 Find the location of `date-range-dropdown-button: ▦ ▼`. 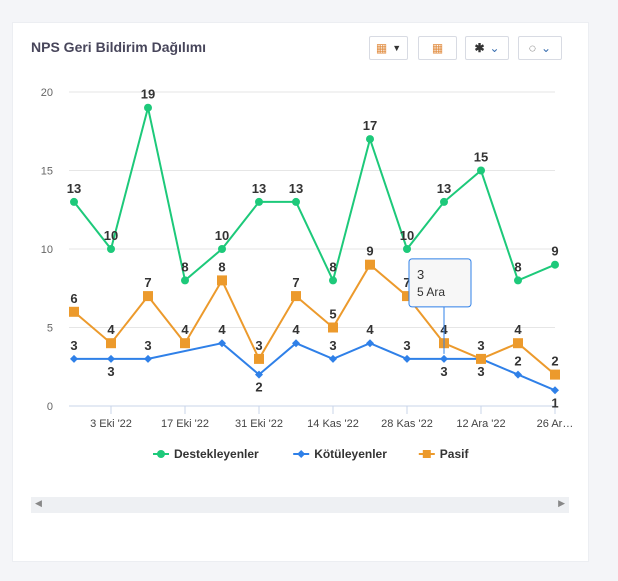

date-range-dropdown-button: ▦ ▼ is located at coordinates (388, 48).